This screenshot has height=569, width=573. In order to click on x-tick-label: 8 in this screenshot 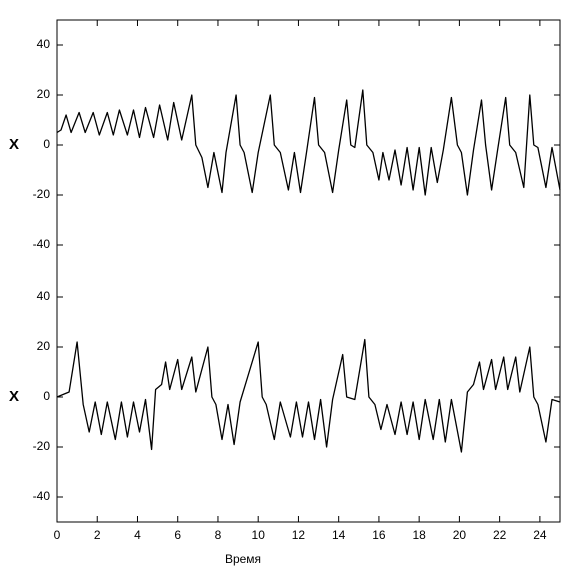, I will do `click(218, 535)`.